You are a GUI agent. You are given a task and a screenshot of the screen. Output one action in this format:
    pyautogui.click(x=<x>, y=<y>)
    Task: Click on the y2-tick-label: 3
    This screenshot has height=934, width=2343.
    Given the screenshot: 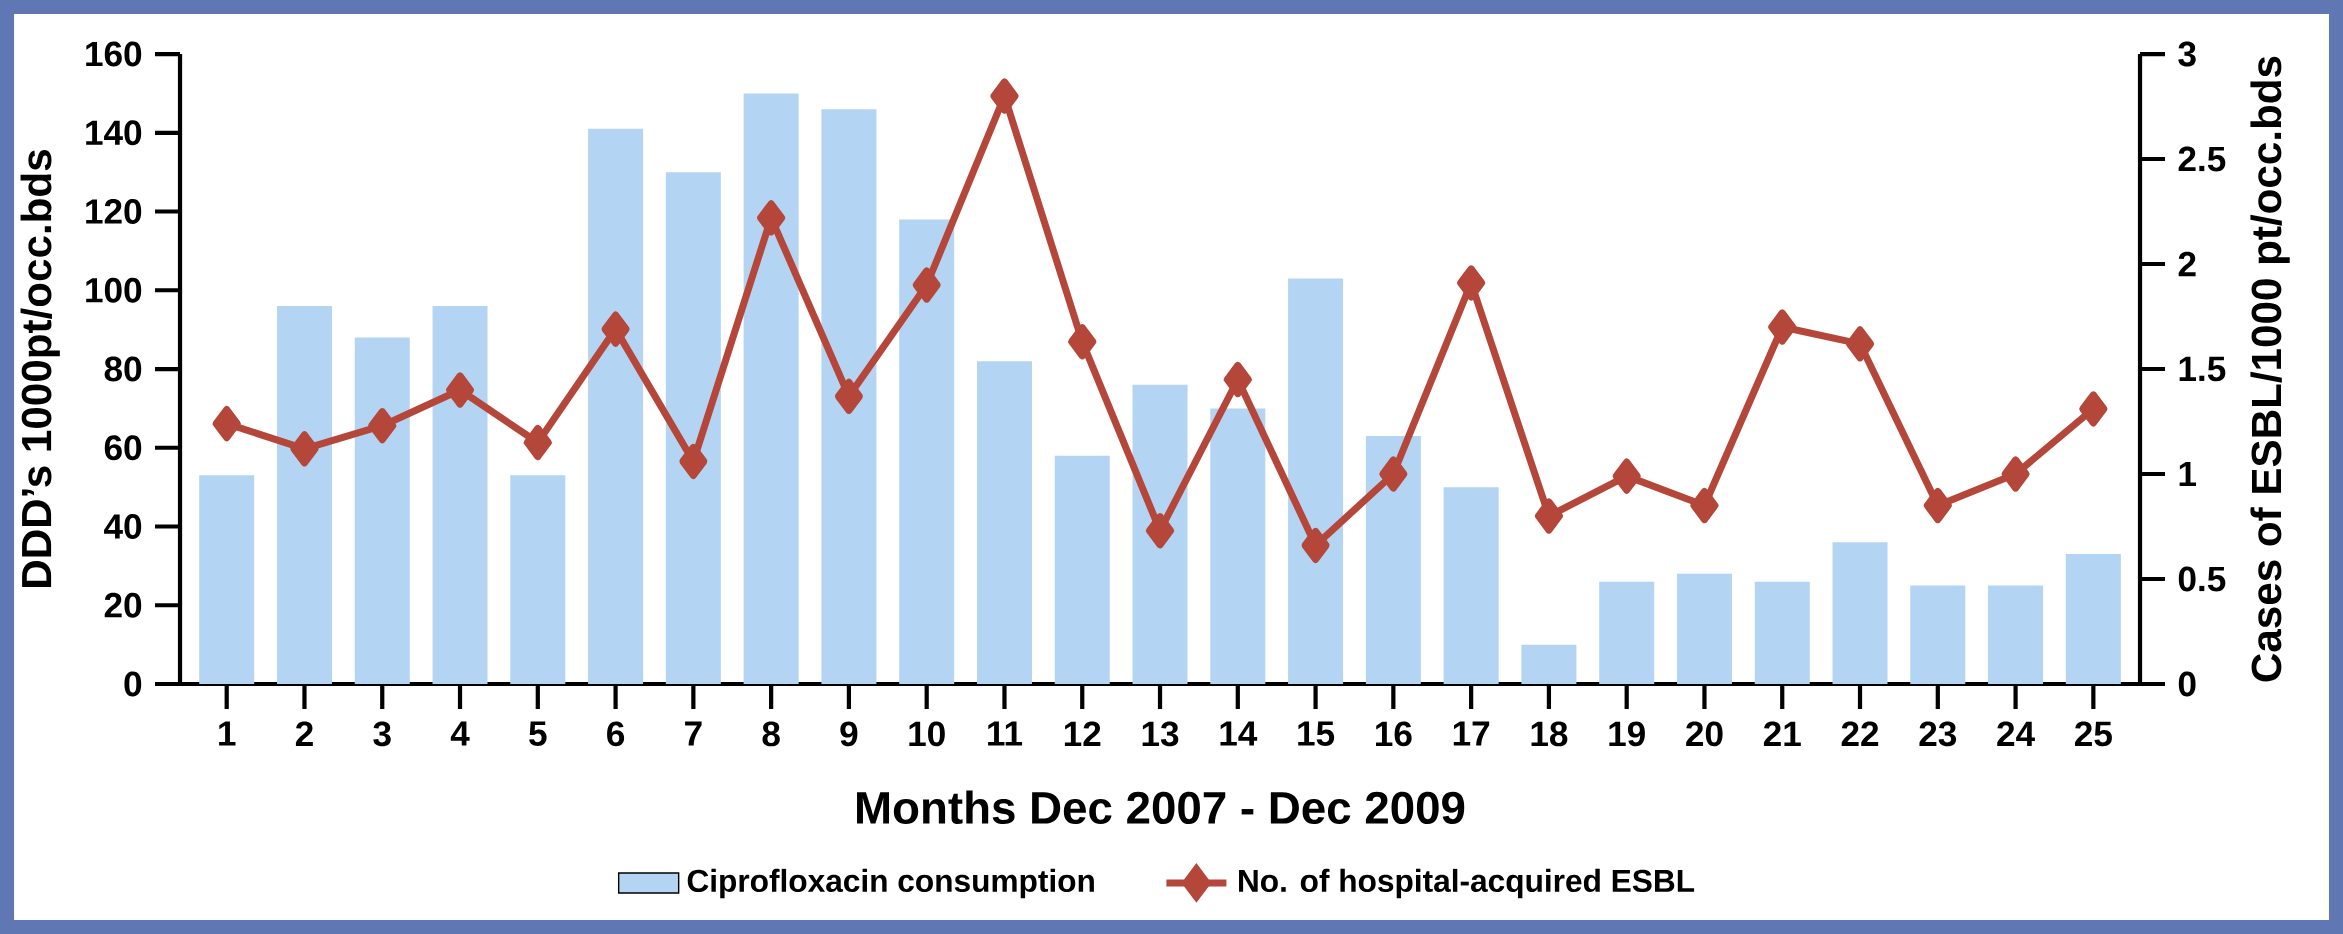 What is the action you would take?
    pyautogui.click(x=2187, y=54)
    